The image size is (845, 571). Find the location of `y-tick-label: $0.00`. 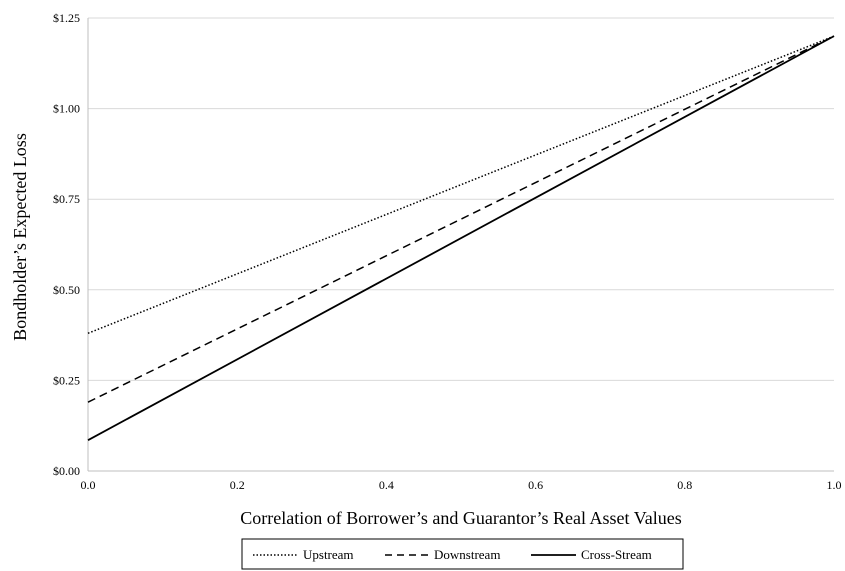

y-tick-label: $0.00 is located at coordinates (66, 471).